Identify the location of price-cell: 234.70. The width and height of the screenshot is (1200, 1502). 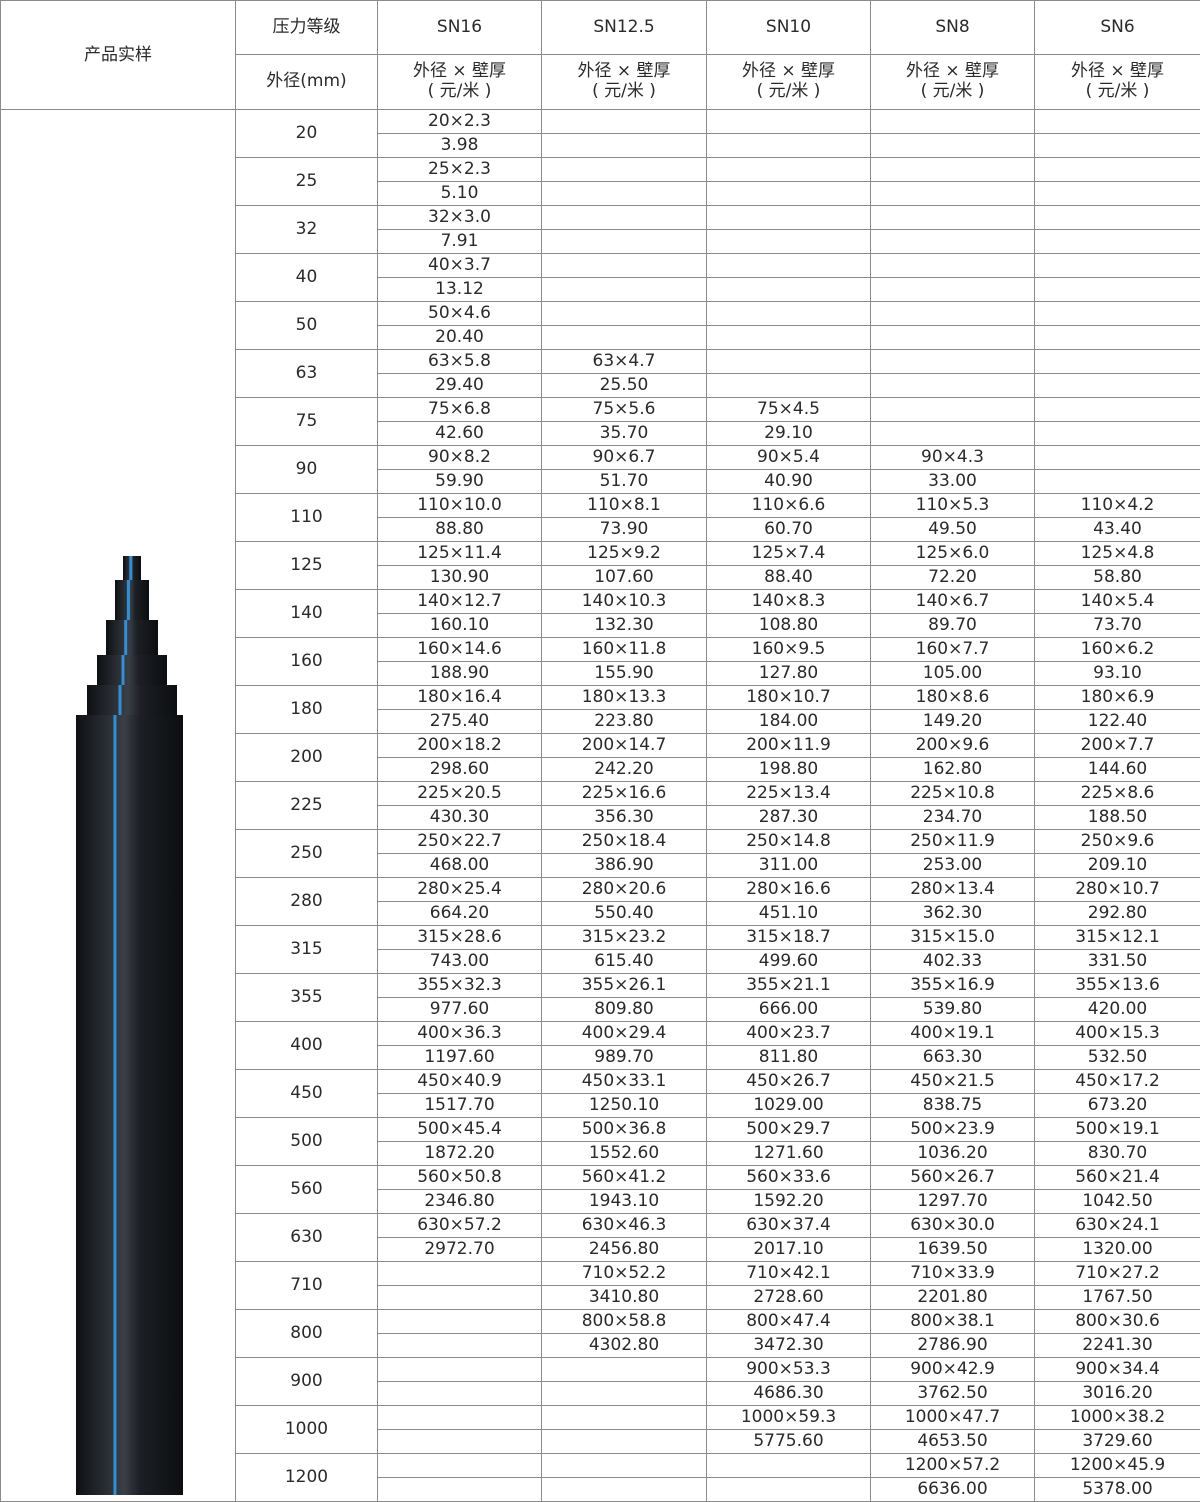
(953, 818).